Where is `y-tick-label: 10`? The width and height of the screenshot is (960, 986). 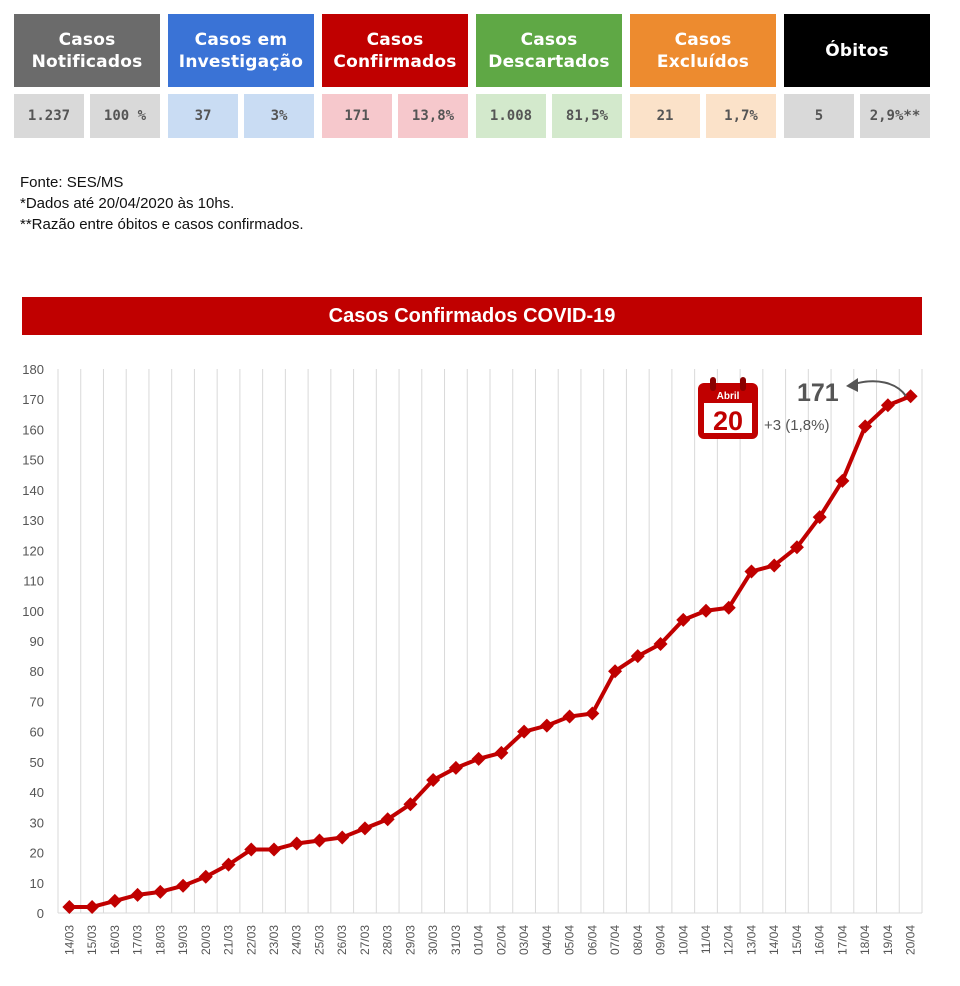
y-tick-label: 10 is located at coordinates (37, 883).